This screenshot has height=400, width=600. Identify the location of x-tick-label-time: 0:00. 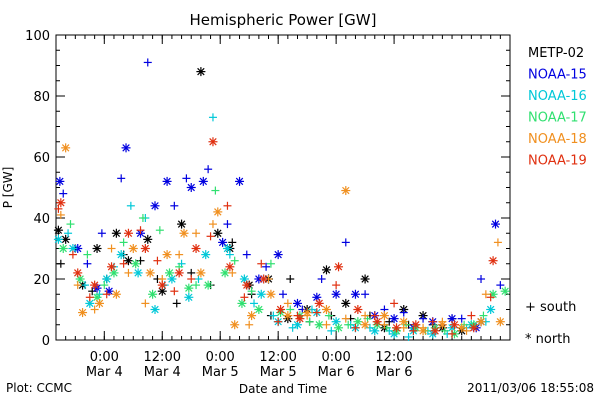
(336, 357).